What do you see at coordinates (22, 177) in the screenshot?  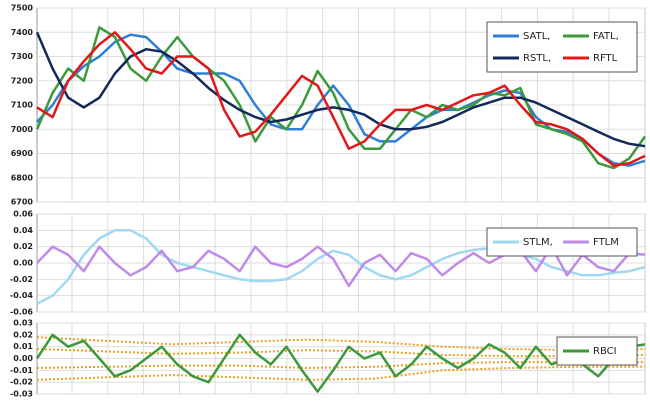 I see `y-tick-label: 6800` at bounding box center [22, 177].